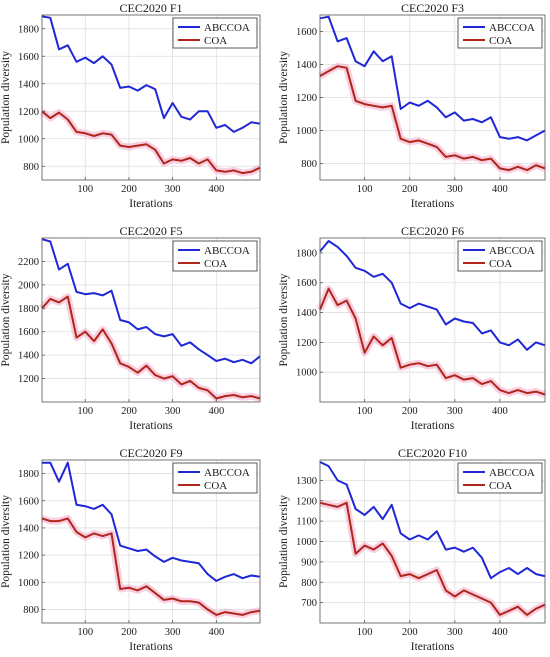  I want to click on chart-title: CEC2020 F9, so click(150, 453).